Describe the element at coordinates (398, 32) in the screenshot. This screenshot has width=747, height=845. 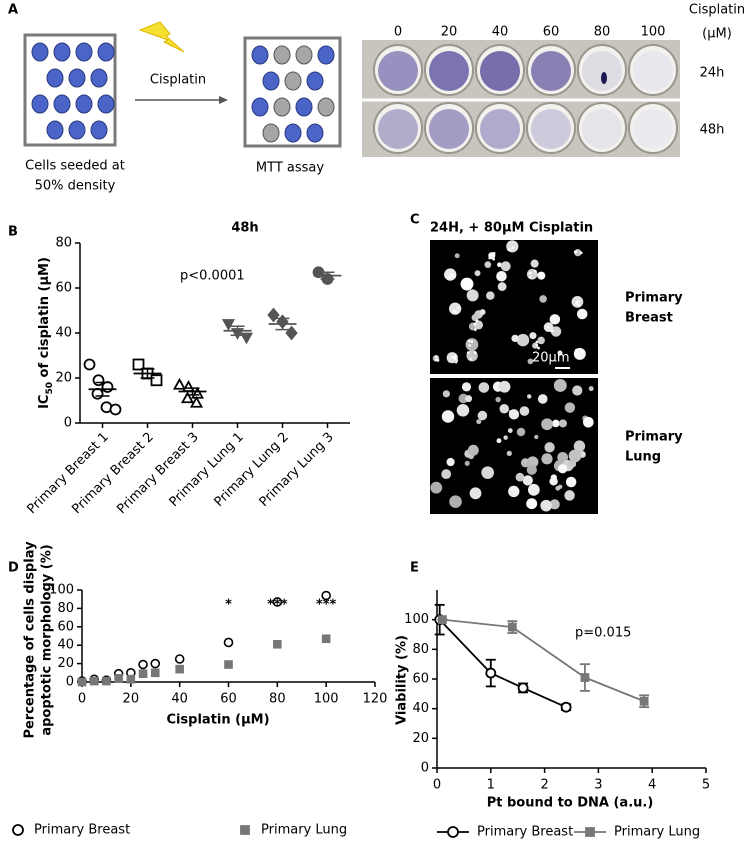
I see `plate-column-label: 0` at that location.